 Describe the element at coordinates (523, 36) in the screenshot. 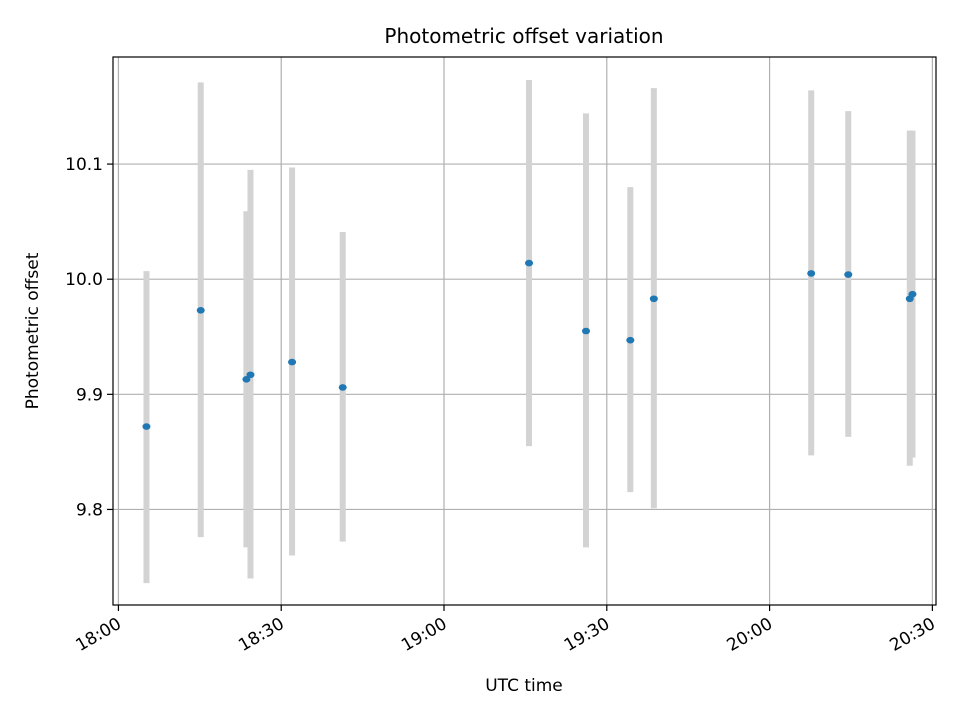

I see `chart-title: Photometric offset variation` at that location.